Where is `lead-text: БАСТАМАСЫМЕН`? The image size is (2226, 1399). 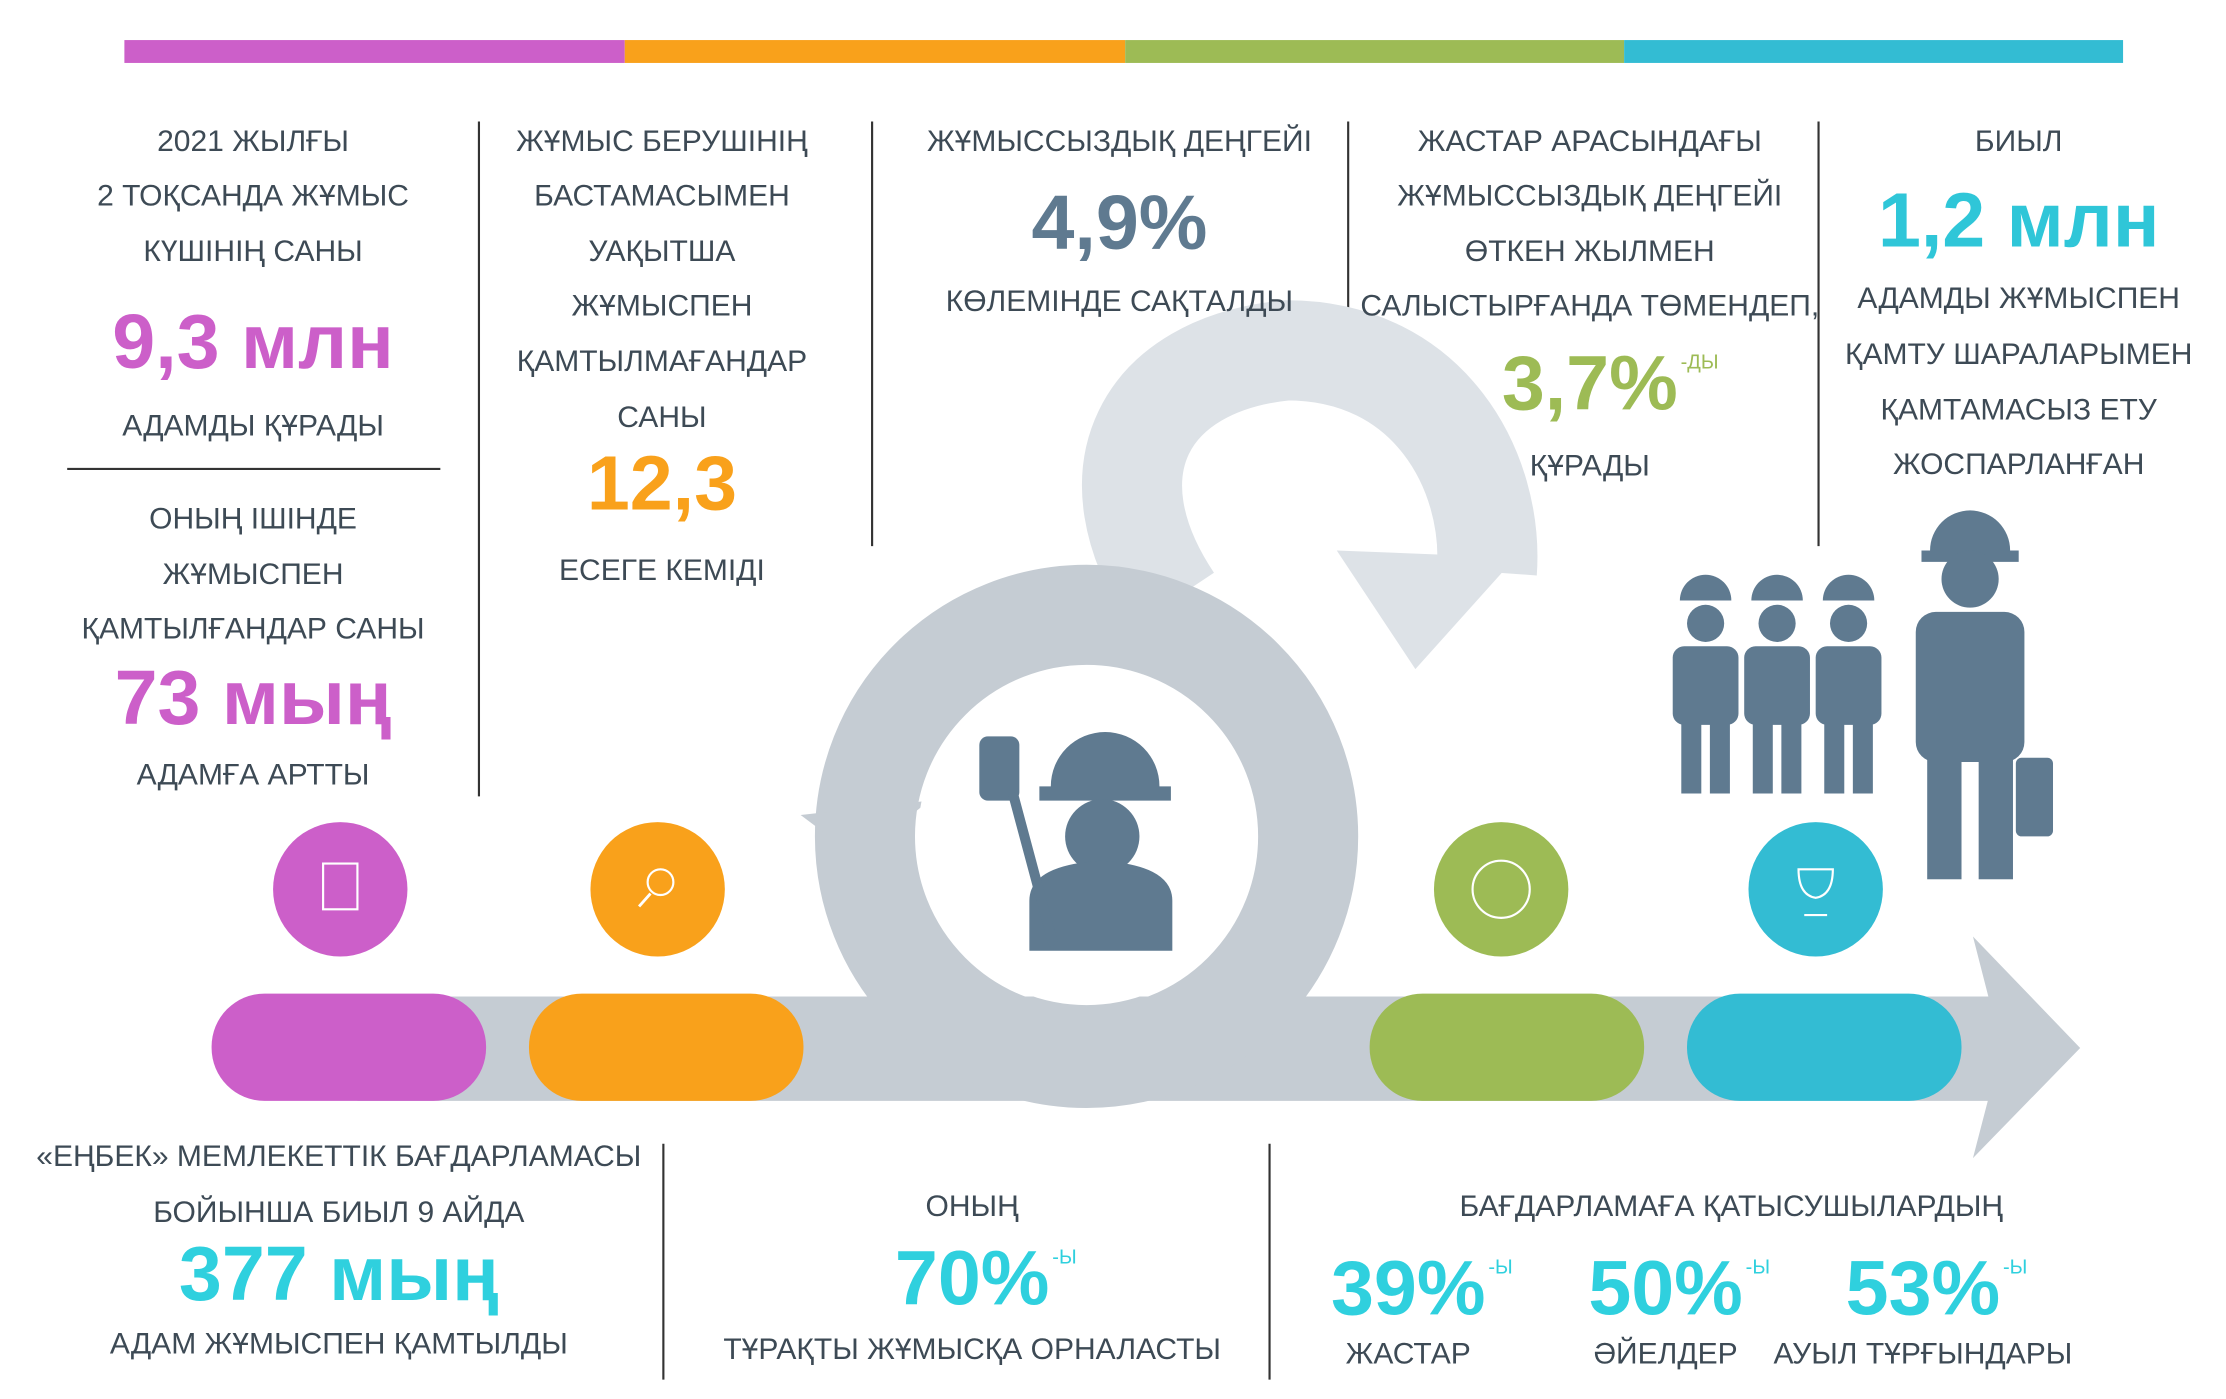
lead-text: БАСТАМАСЫМЕН is located at coordinates (662, 195).